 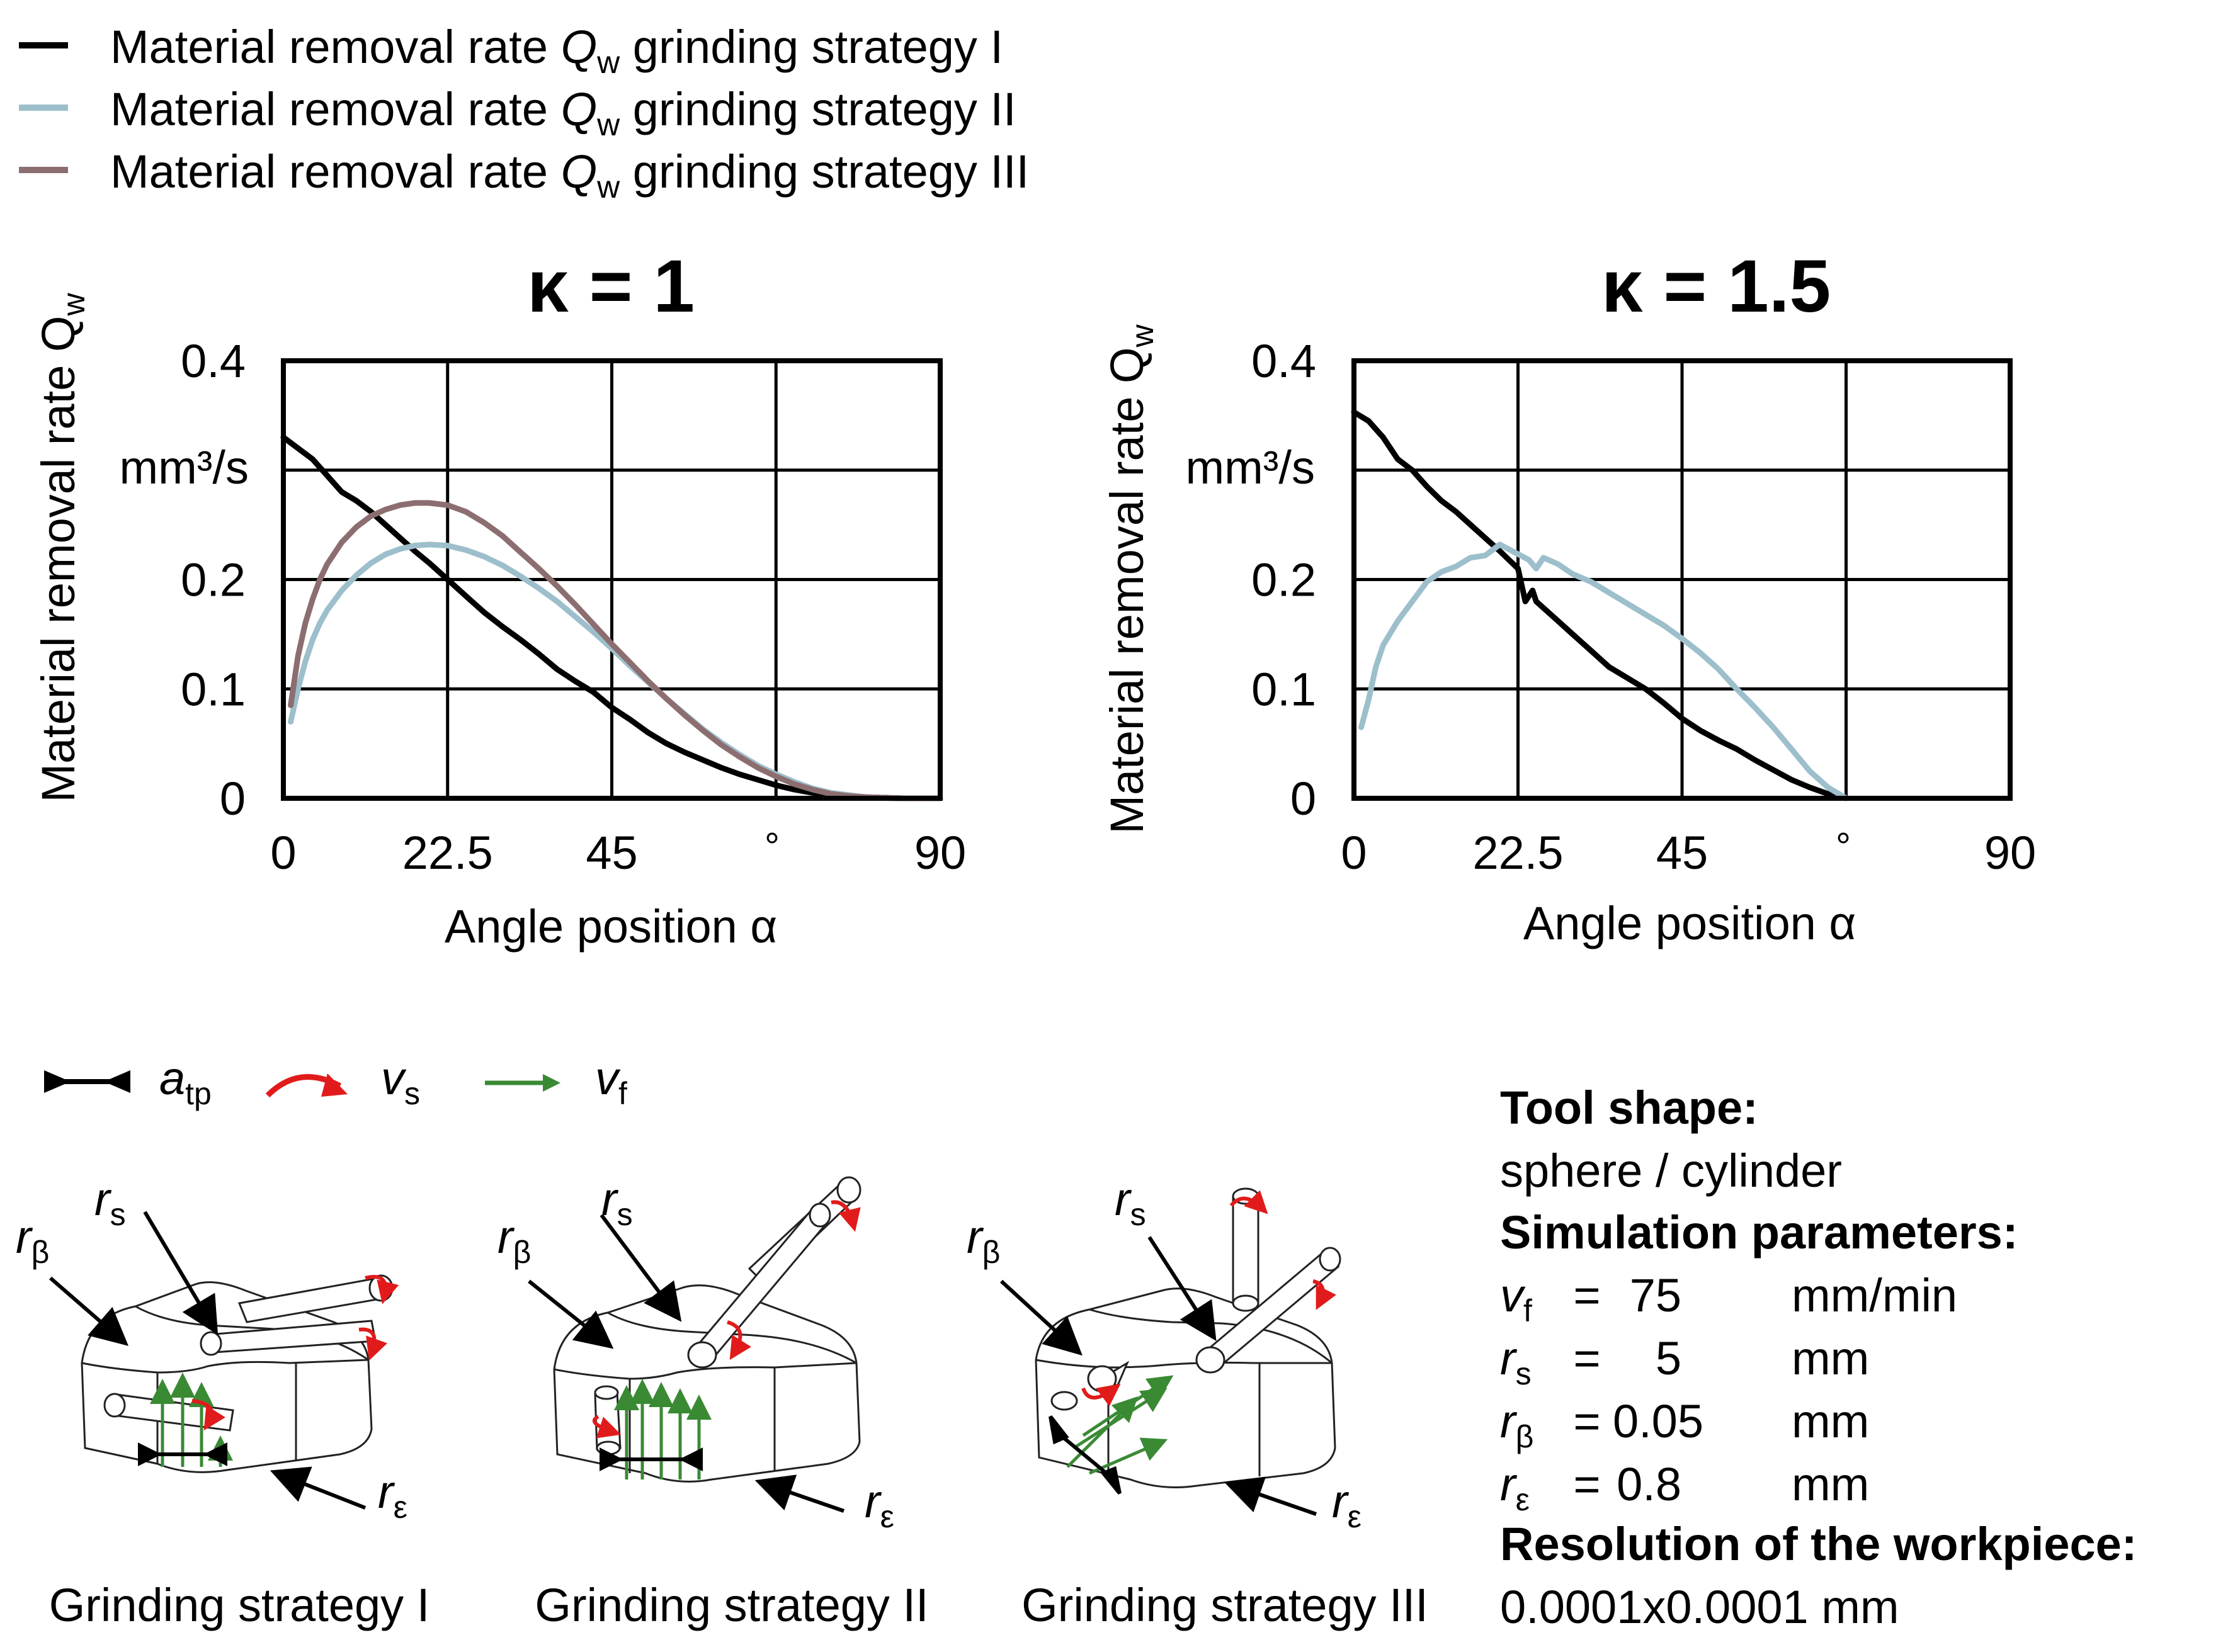 I want to click on chart-title: κ = 1, so click(x=611, y=286).